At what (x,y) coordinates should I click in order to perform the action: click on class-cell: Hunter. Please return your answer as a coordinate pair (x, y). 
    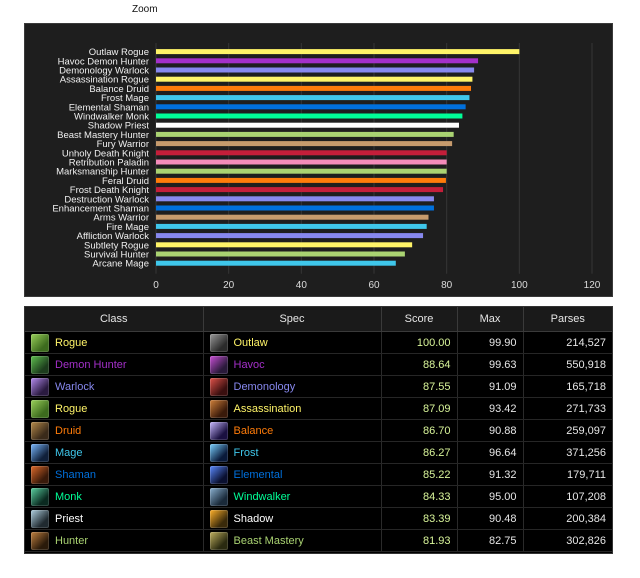
    Looking at the image, I should click on (114, 540).